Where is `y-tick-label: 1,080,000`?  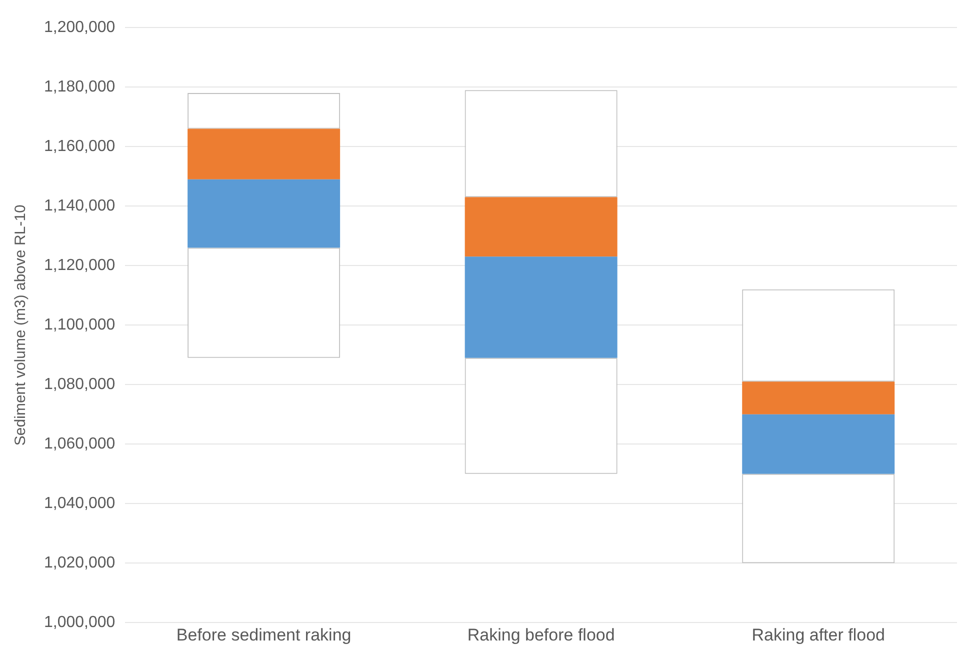 y-tick-label: 1,080,000 is located at coordinates (80, 385).